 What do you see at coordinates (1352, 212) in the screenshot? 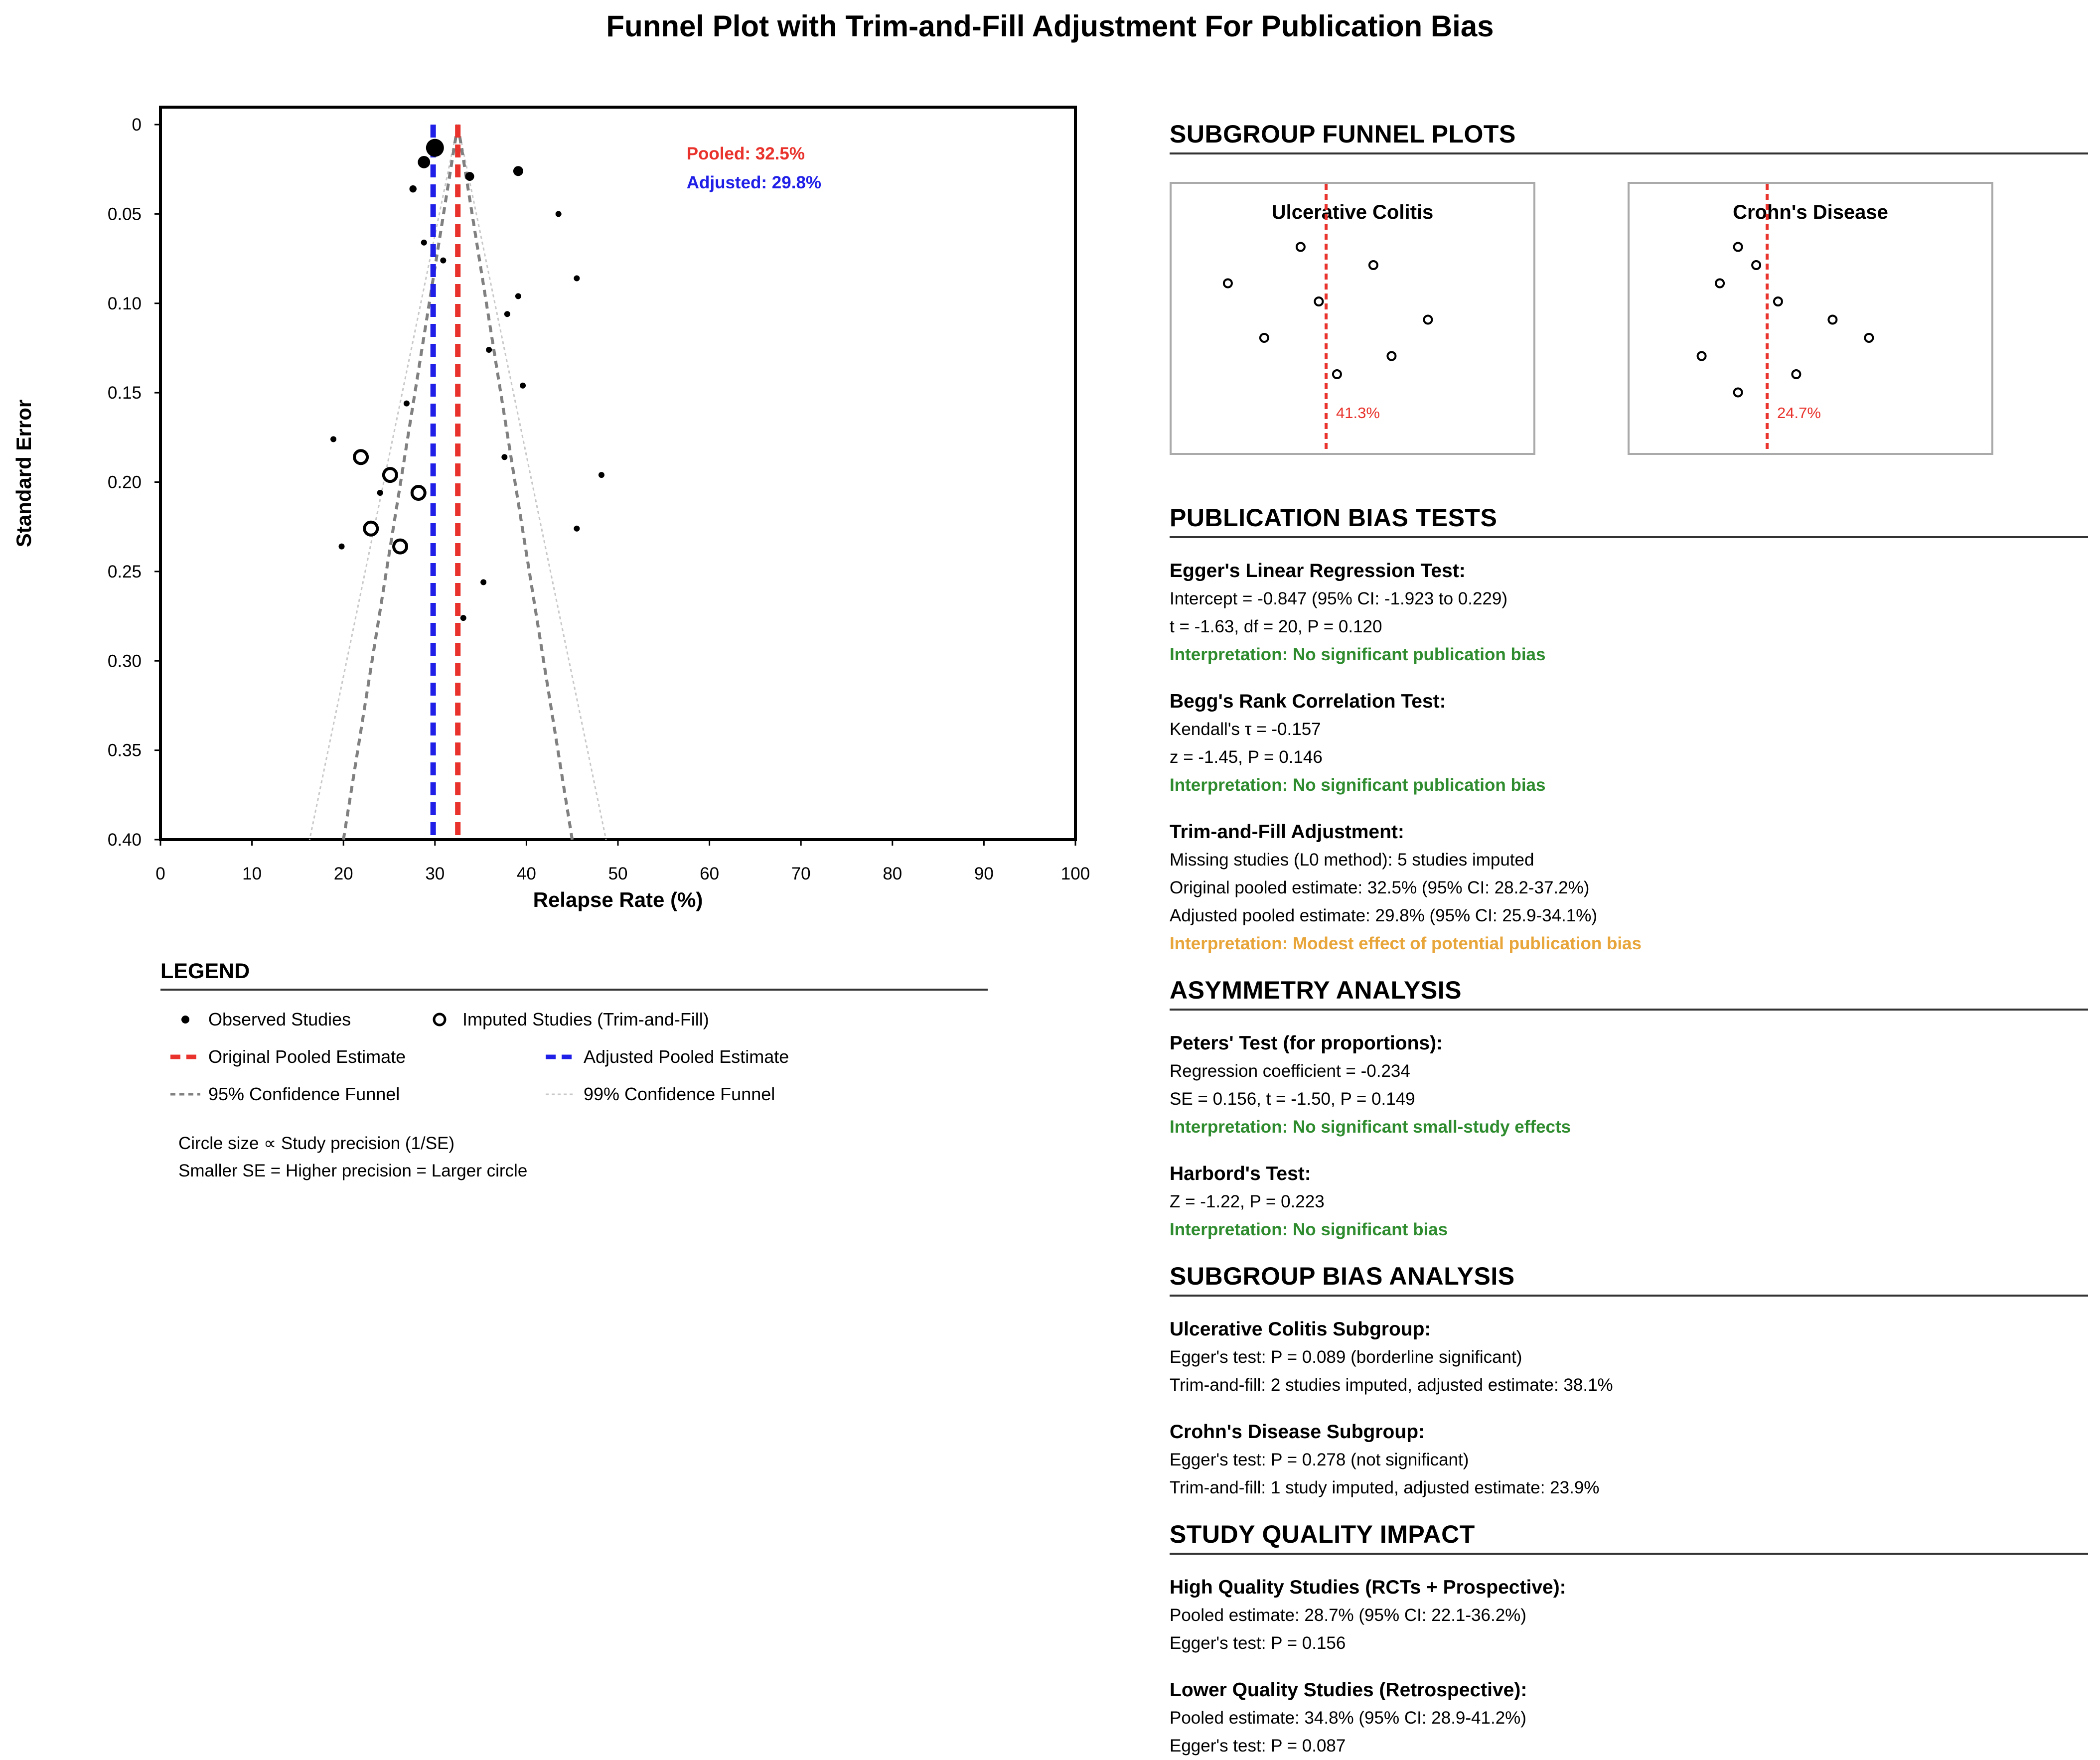
I see `uc-subplot-title: Ulcerative Colitis` at bounding box center [1352, 212].